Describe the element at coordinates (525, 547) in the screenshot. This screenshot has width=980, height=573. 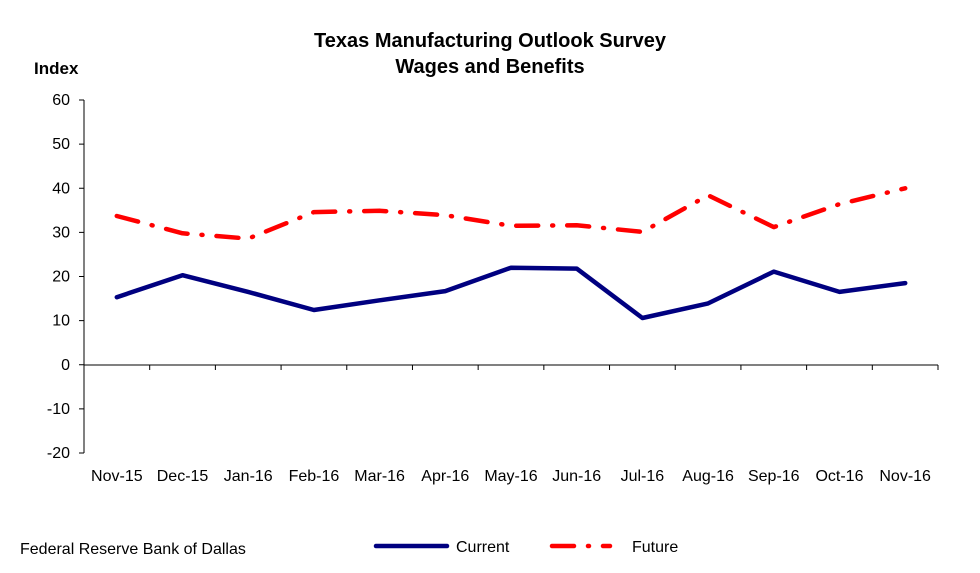
I see `chart-legend: Current Future` at that location.